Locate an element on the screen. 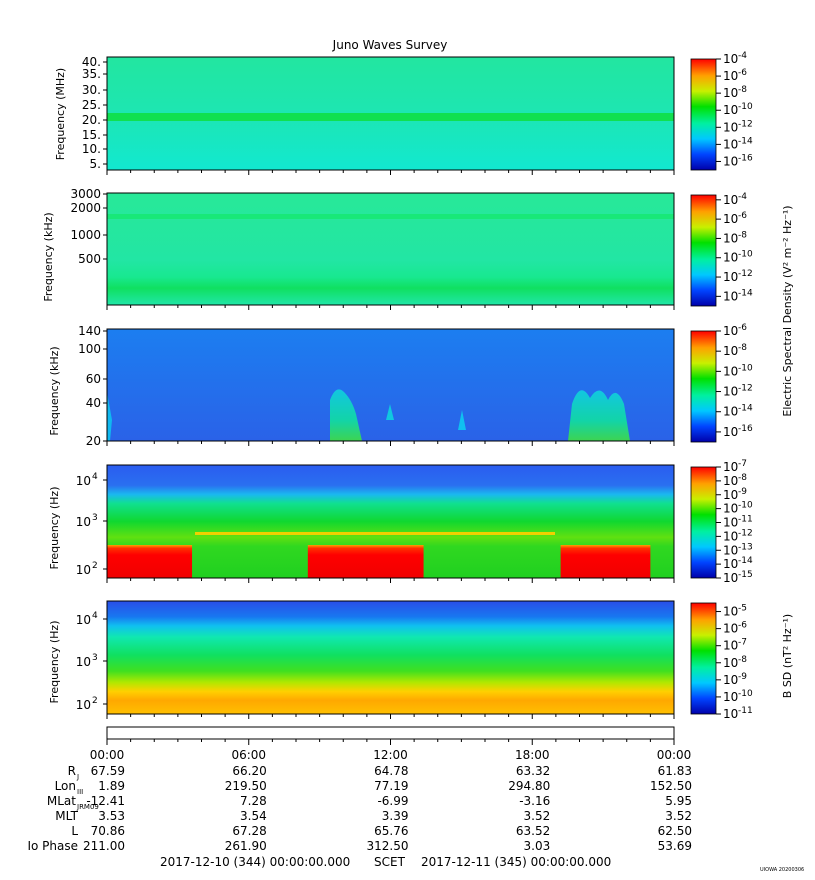 The image size is (815, 880). ytick-label: 2000 is located at coordinates (85, 208).